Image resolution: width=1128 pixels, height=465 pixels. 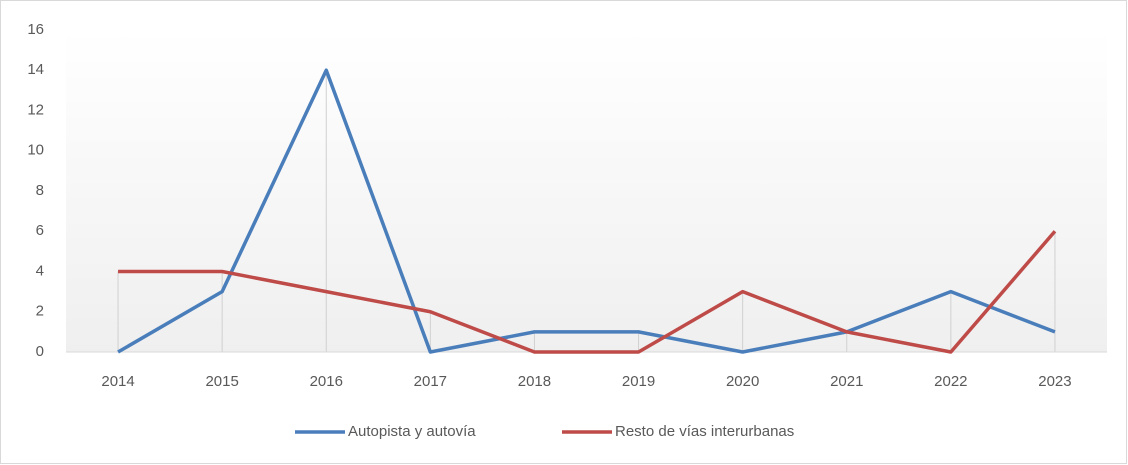 I want to click on y-tick-label: 12, so click(x=35, y=109).